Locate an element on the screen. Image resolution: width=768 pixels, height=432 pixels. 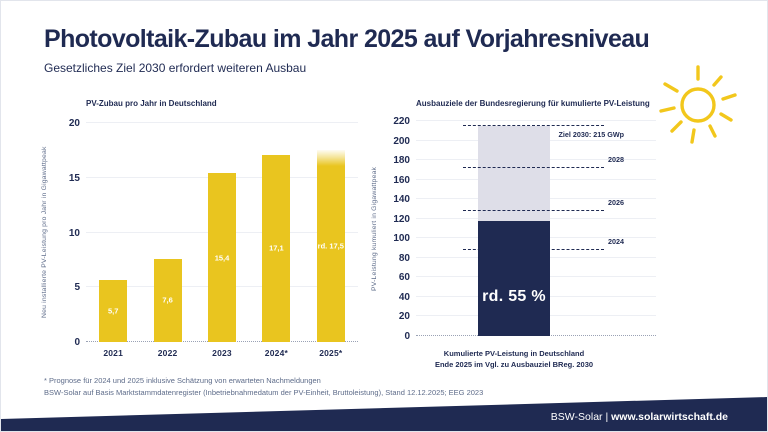
bar-2025*: rd. 17,5 is located at coordinates (330, 246).